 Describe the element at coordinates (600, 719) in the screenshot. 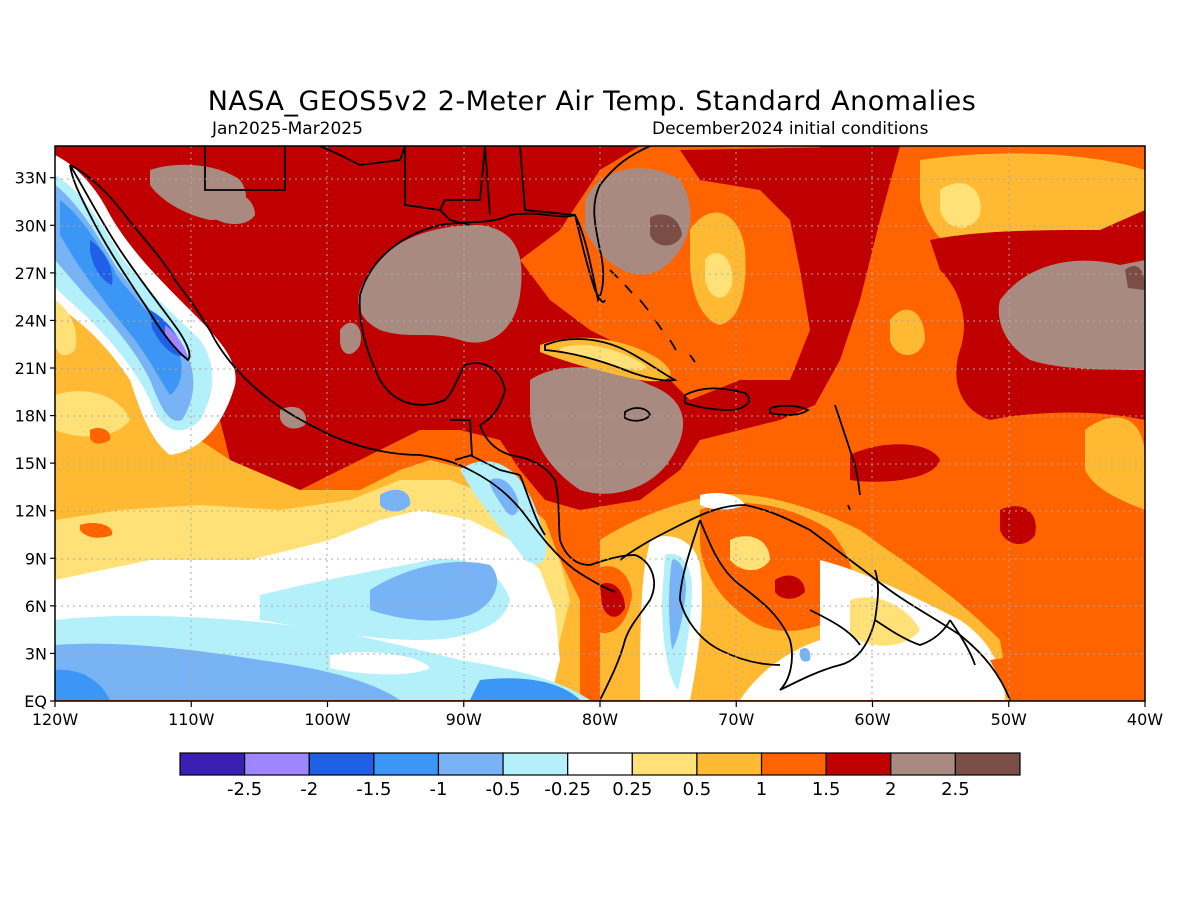

I see `lon-label: 80W` at that location.